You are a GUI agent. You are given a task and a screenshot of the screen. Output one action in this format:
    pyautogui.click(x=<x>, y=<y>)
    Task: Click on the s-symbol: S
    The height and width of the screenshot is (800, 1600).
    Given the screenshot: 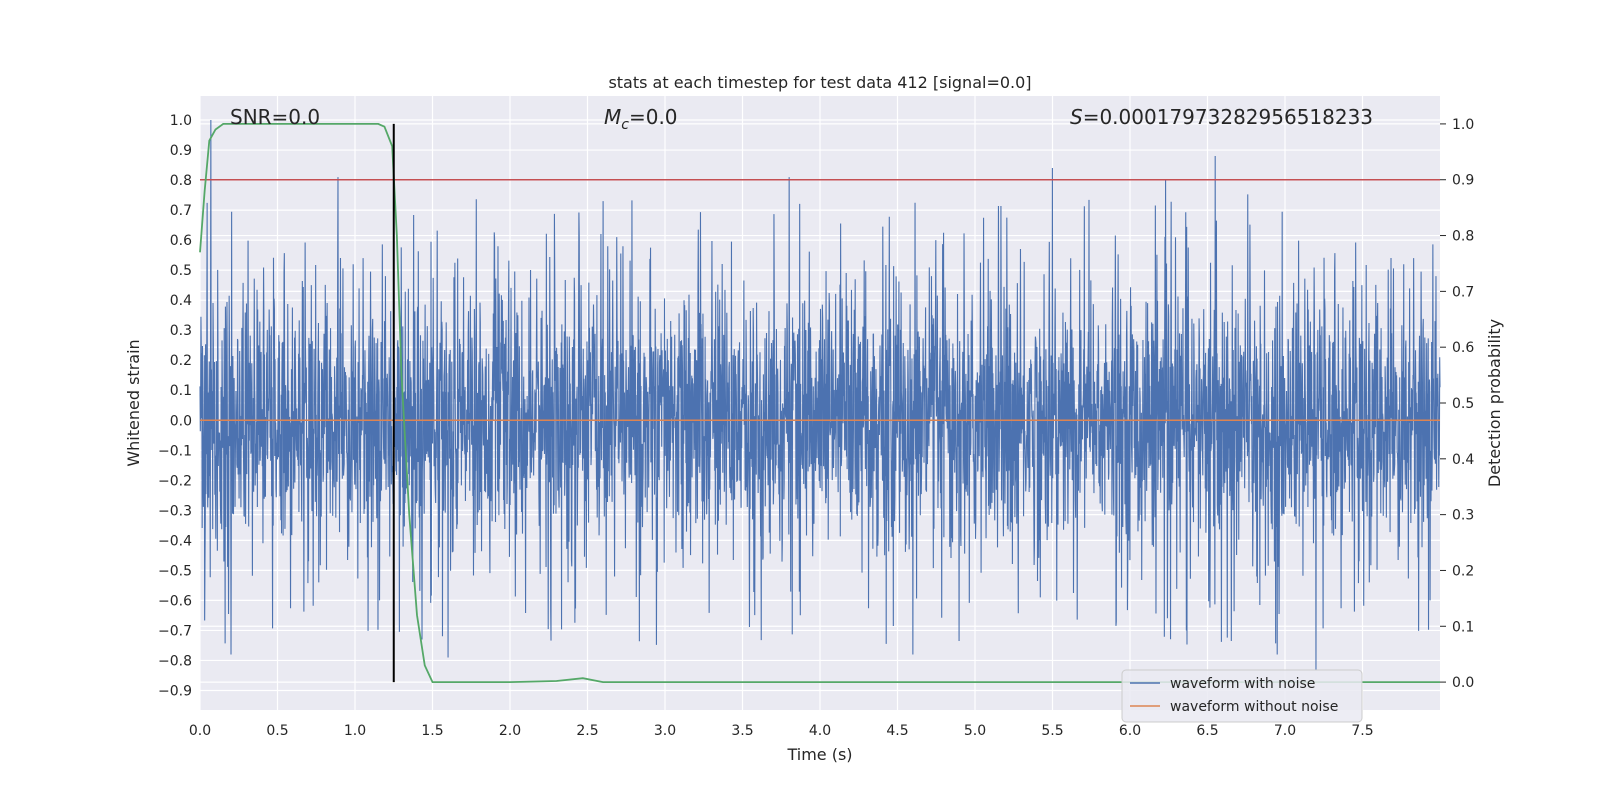 What is the action you would take?
    pyautogui.click(x=1076, y=117)
    